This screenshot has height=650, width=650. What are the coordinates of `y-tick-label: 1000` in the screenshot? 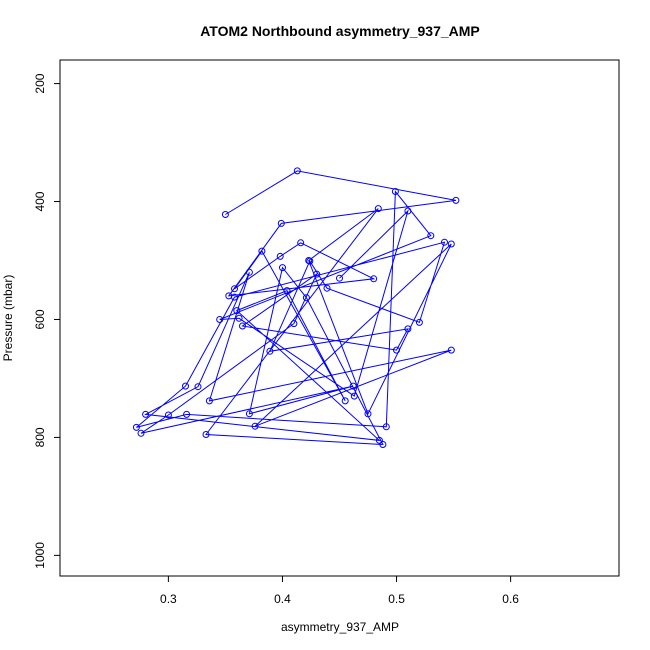 It's located at (40, 555).